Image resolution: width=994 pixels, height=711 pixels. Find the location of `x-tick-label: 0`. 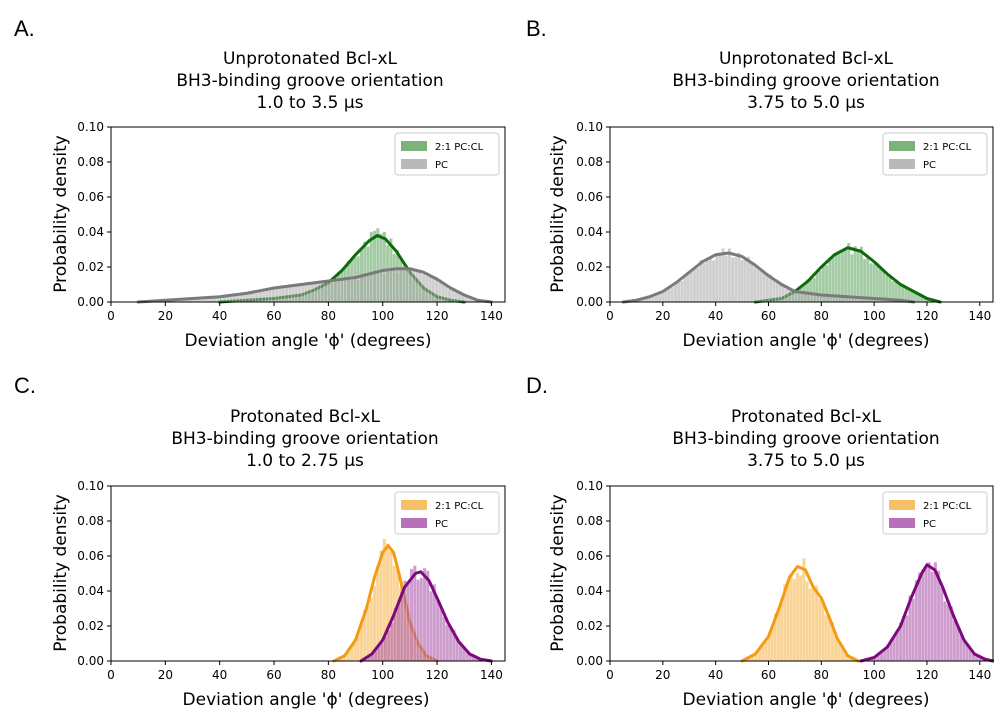

x-tick-label: 0 is located at coordinates (610, 675).